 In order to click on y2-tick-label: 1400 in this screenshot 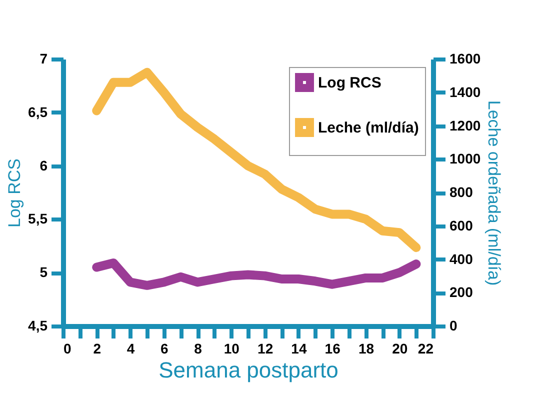, I will do `click(465, 92)`.